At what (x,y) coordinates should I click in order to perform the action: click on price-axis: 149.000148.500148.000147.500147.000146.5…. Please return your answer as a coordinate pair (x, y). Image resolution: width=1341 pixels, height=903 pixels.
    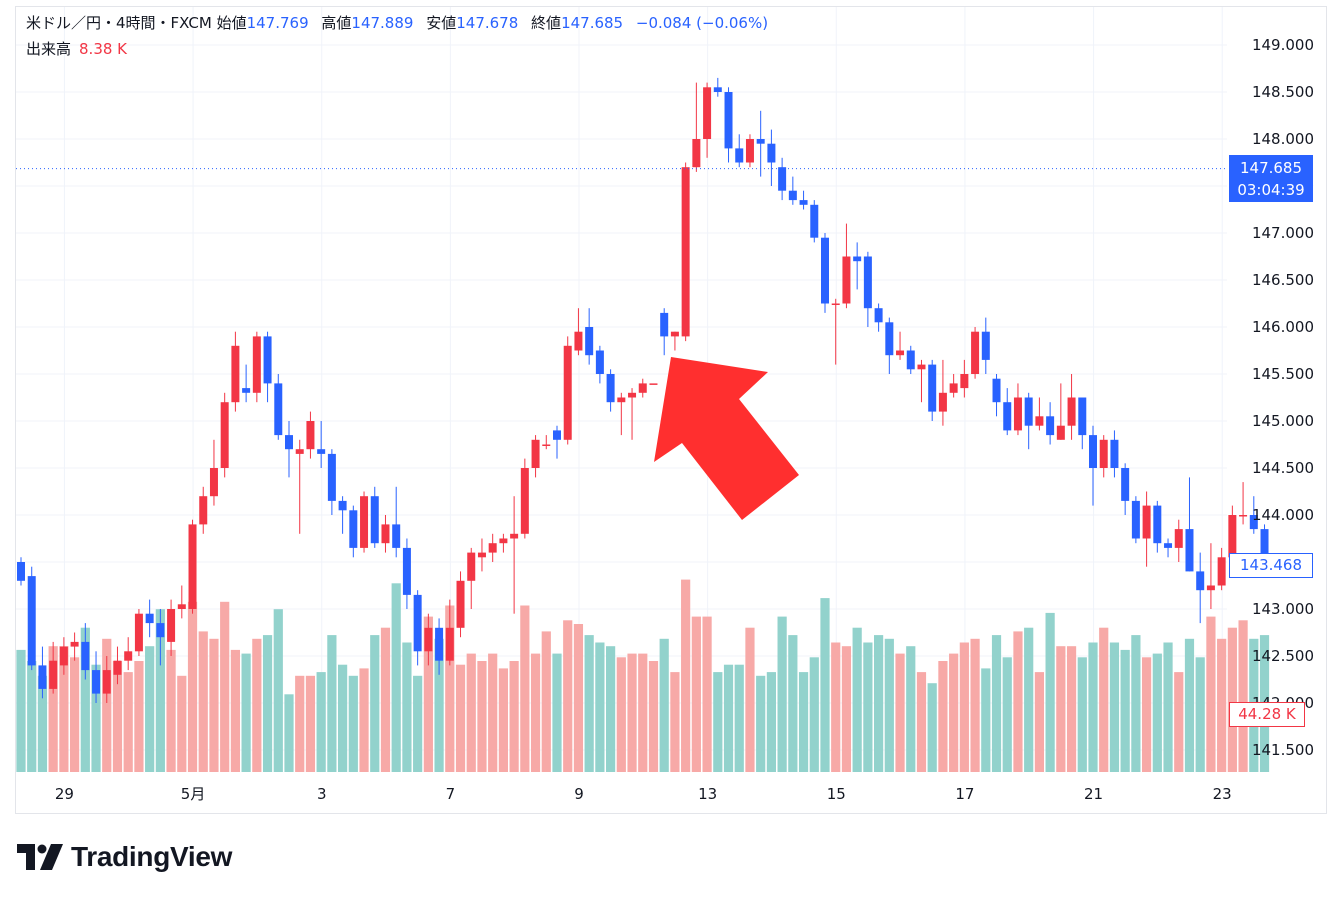
    Looking at the image, I should click on (1283, 397).